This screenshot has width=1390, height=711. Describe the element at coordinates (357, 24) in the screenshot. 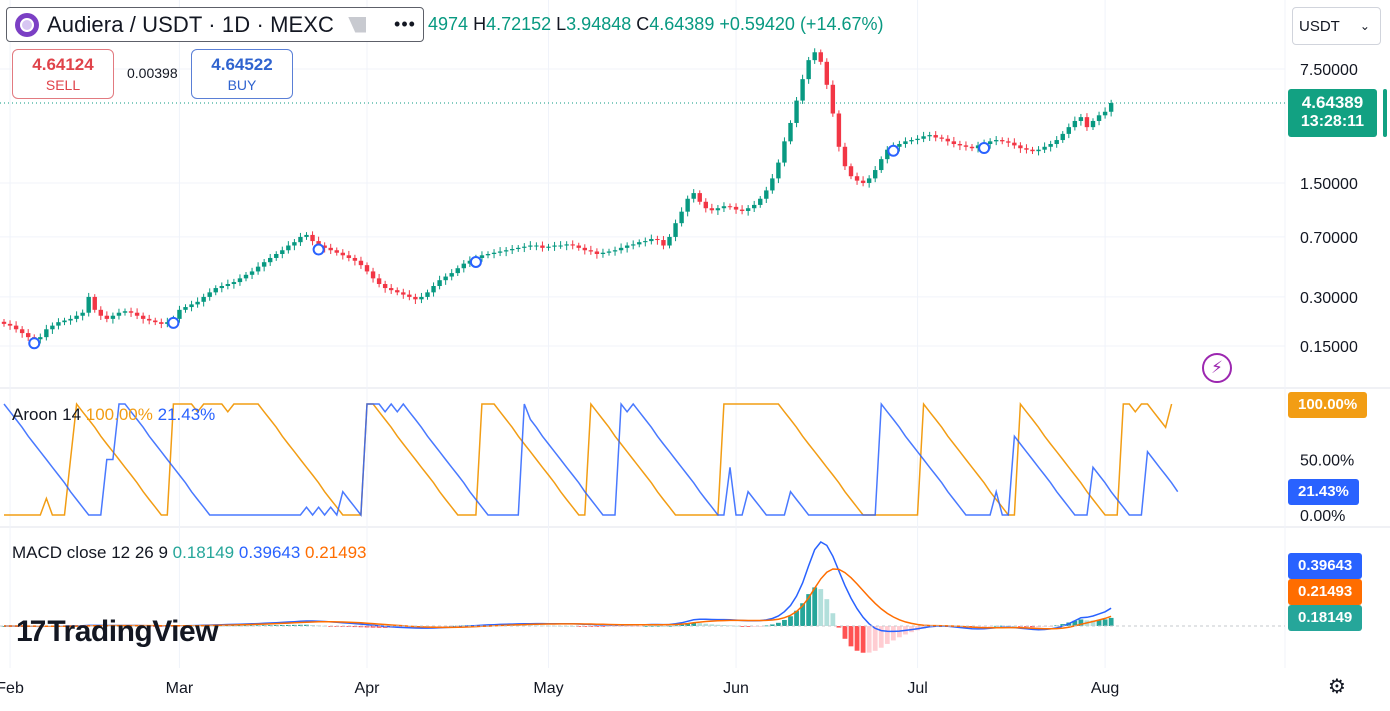

I see `flag-icon` at that location.